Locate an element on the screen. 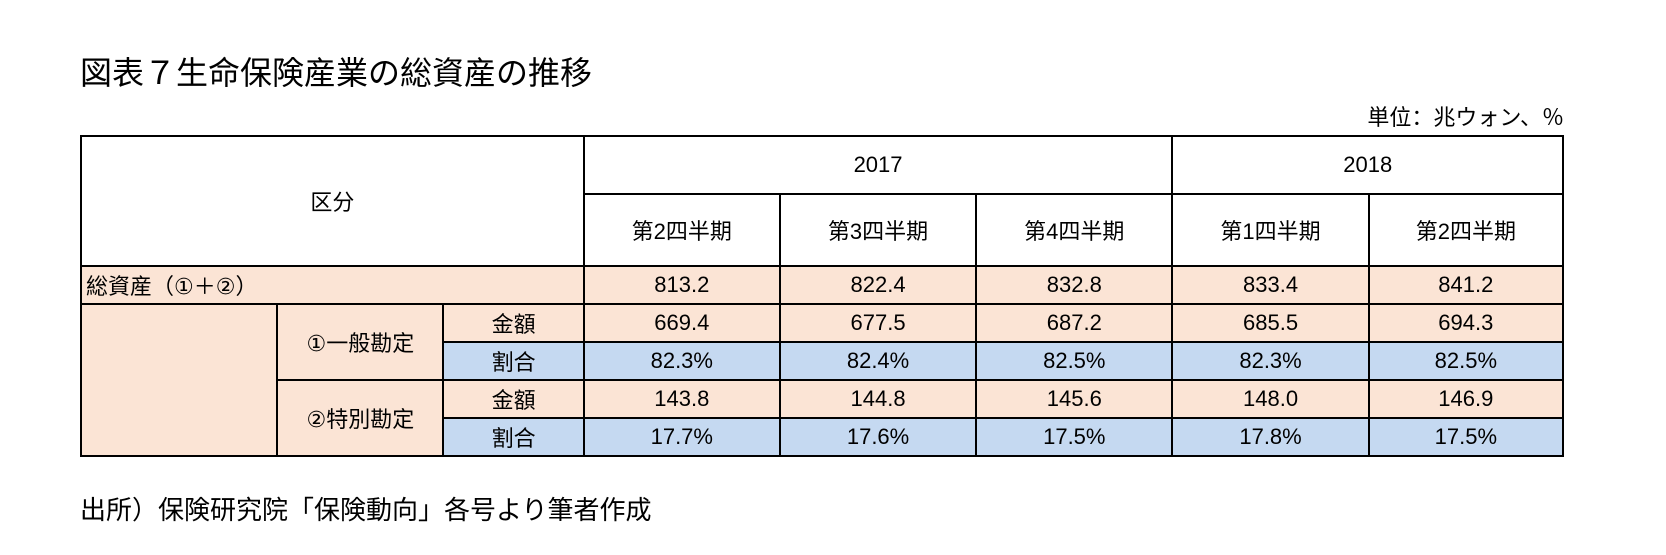  special-amount-value: 143.8 is located at coordinates (681, 399).